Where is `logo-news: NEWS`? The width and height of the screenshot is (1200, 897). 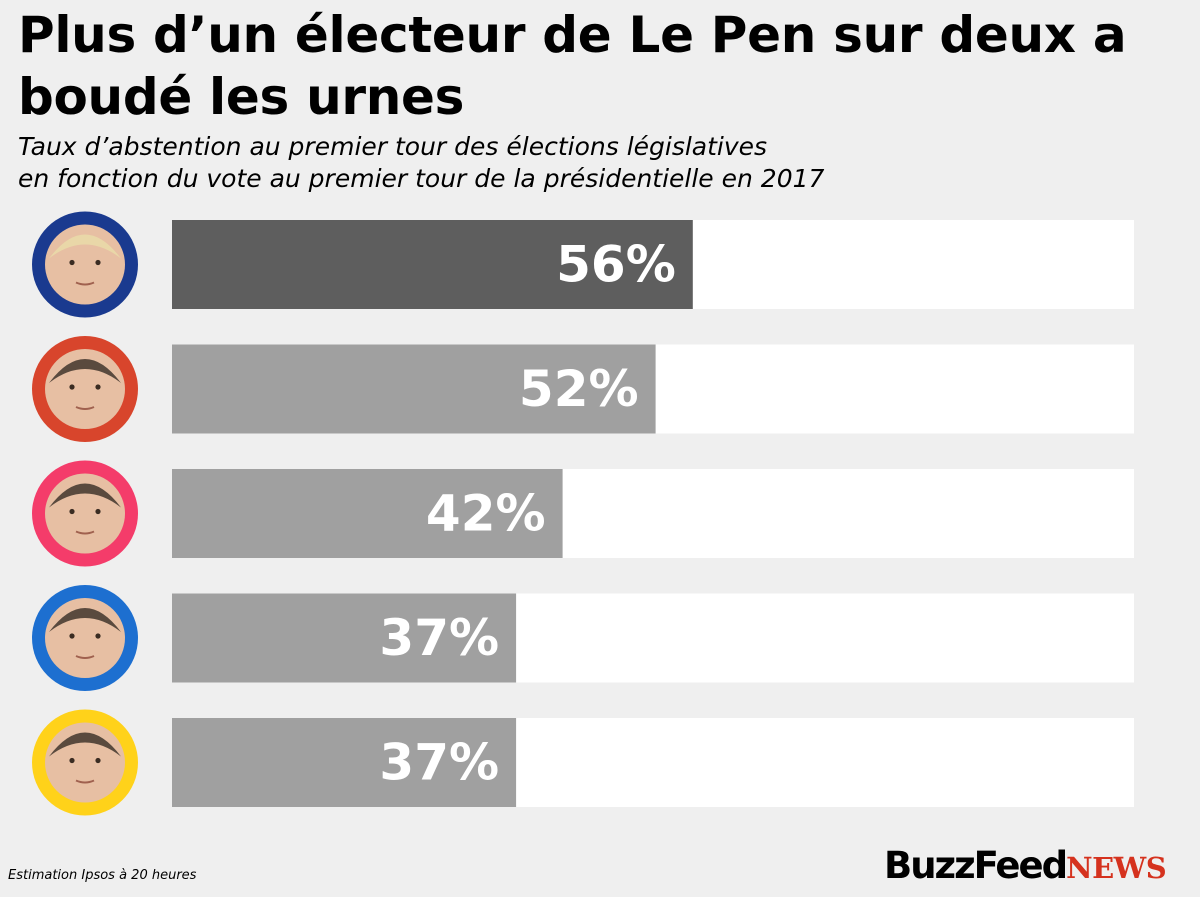
logo-news: NEWS is located at coordinates (1116, 868).